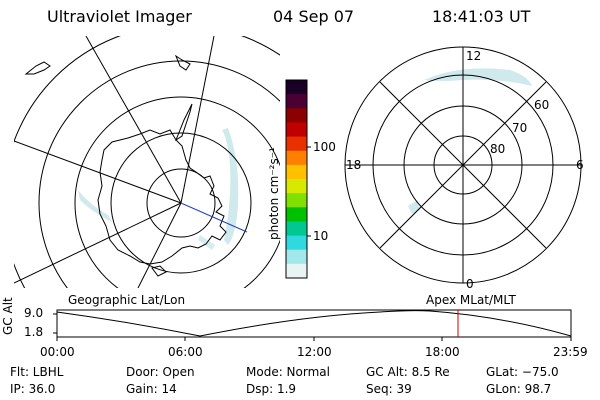 This screenshot has height=400, width=600. What do you see at coordinates (353, 165) in the screenshot?
I see `mlt-label-18: 18` at bounding box center [353, 165].